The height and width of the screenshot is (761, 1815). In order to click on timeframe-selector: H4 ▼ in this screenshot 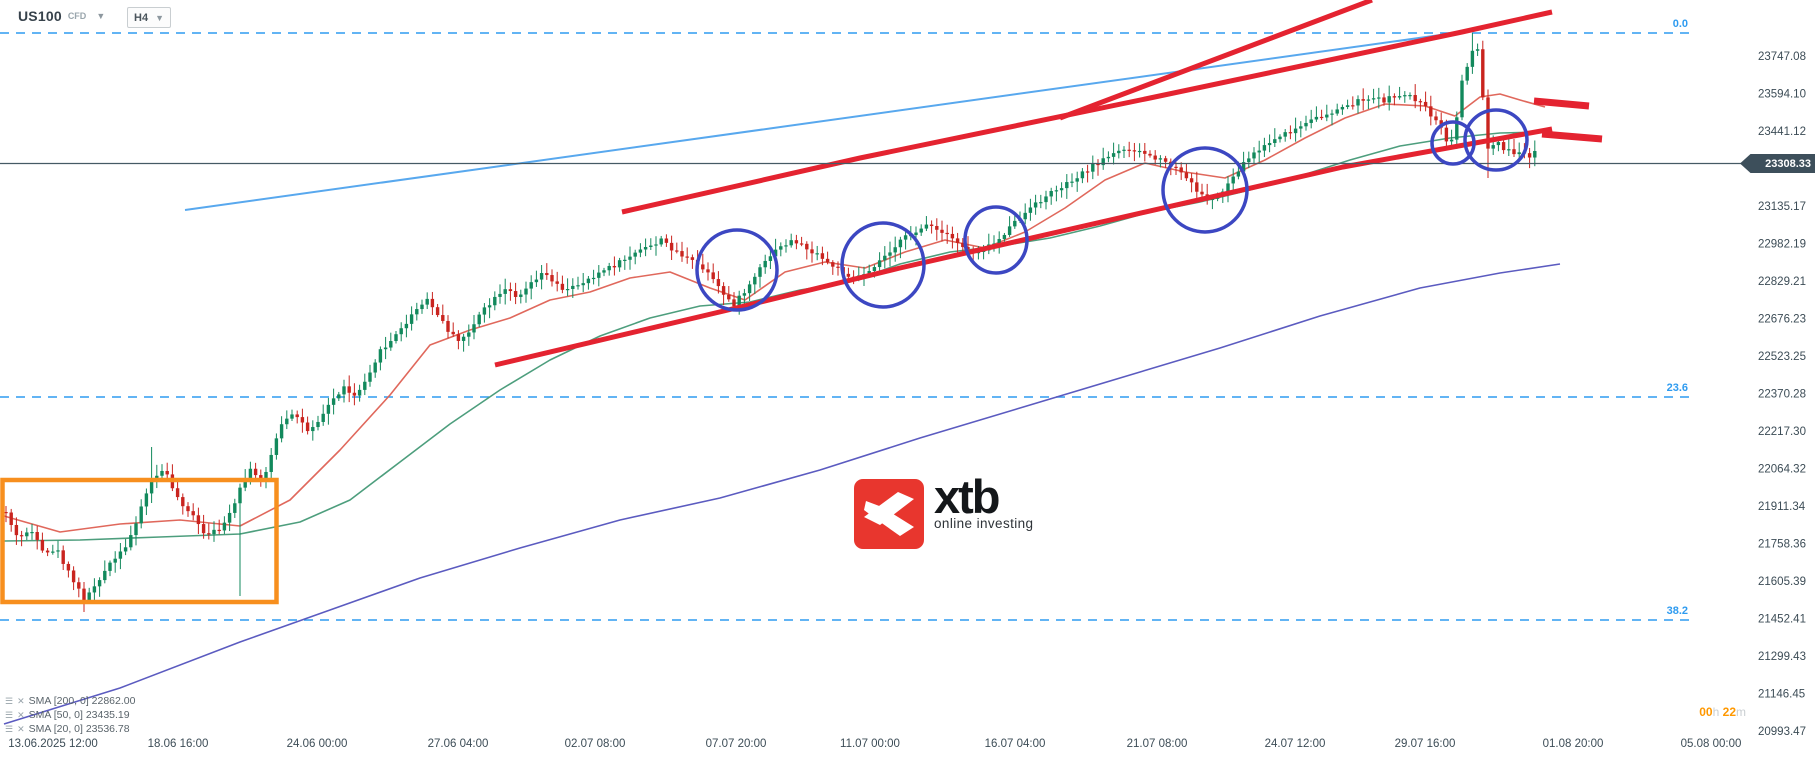, I will do `click(149, 17)`.